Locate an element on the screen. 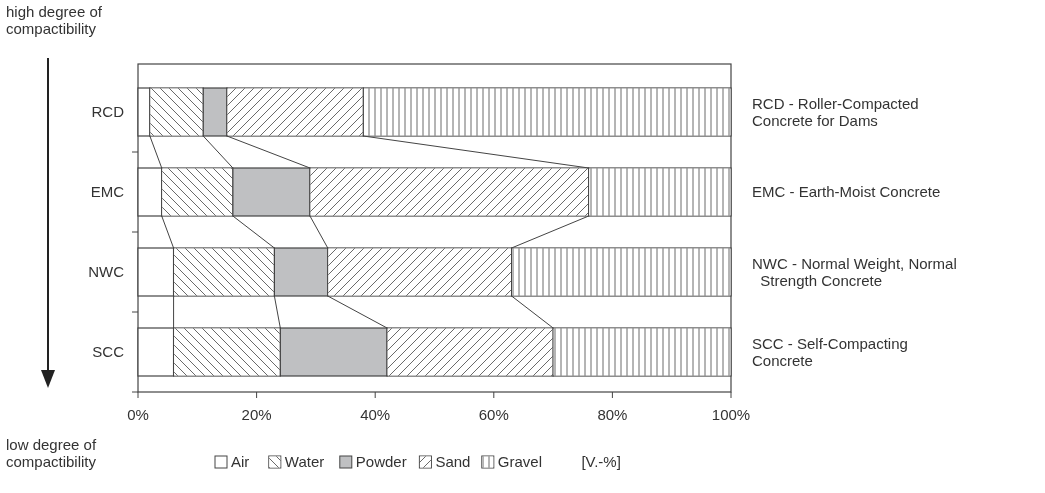 Image resolution: width=1045 pixels, height=493 pixels. x-tick-label: 100% is located at coordinates (731, 414).